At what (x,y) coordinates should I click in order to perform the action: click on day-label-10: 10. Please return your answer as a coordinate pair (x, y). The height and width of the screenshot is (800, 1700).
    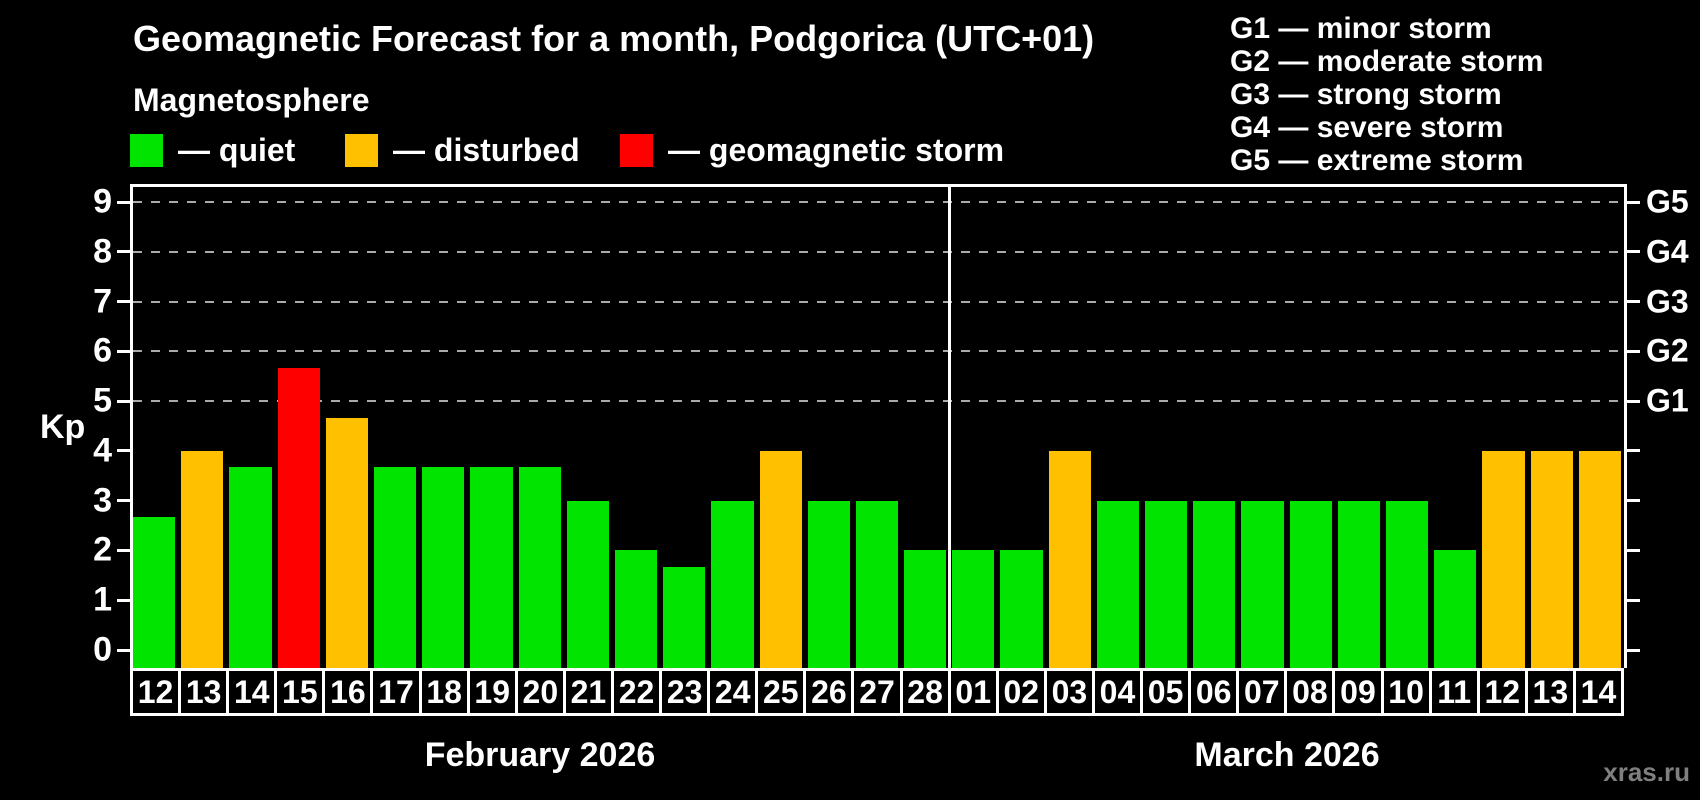
    Looking at the image, I should click on (1406, 692).